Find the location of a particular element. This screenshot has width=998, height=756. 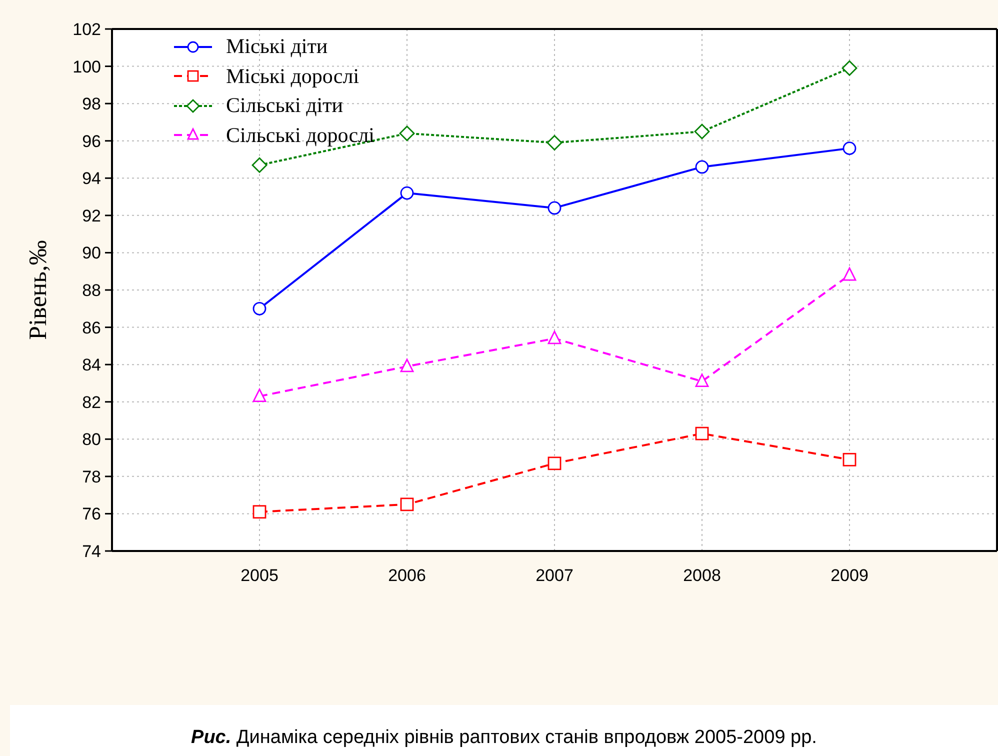

y-tick-label: 86 is located at coordinates (91, 328).